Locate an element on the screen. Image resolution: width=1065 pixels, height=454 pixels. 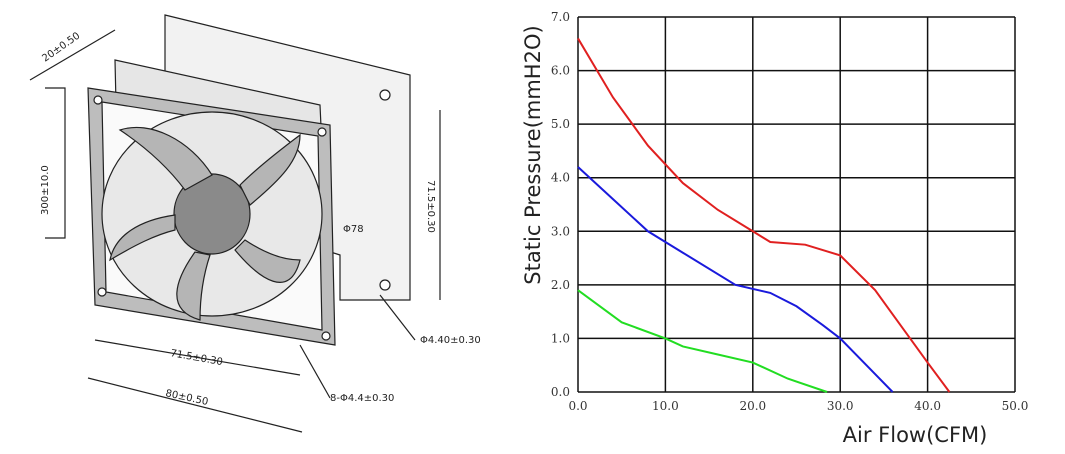
x-tick-label: 20.0 is located at coordinates (752, 406).